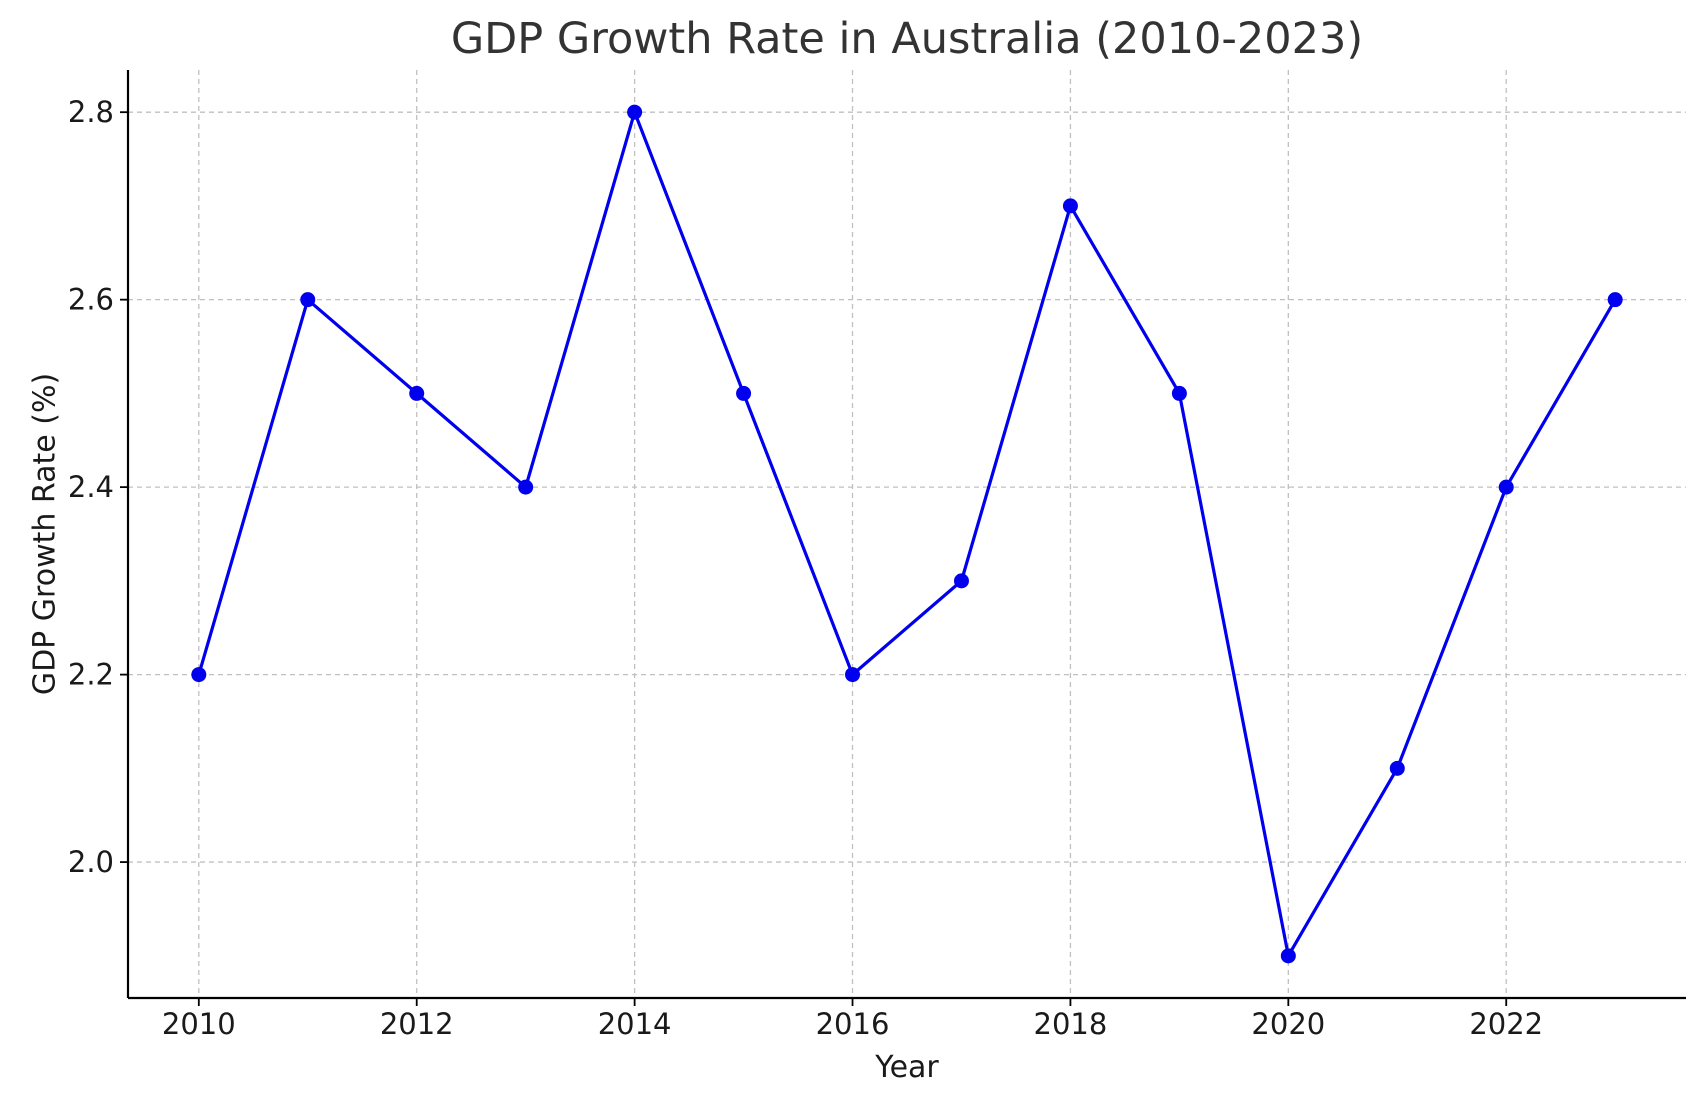 This screenshot has height=1101, width=1697. Describe the element at coordinates (91, 487) in the screenshot. I see `y-tick-label: 2.4` at that location.